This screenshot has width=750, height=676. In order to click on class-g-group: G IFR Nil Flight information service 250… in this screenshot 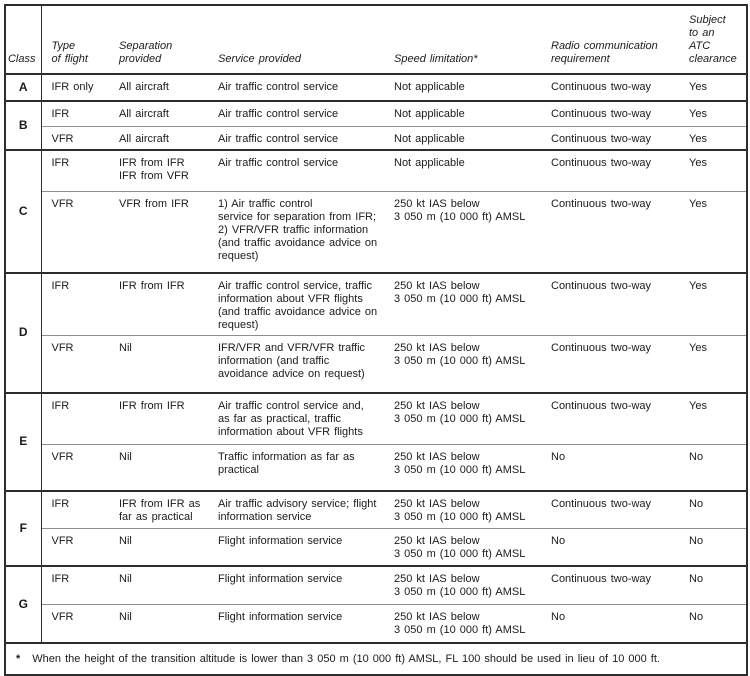, I will do `click(376, 604)`.